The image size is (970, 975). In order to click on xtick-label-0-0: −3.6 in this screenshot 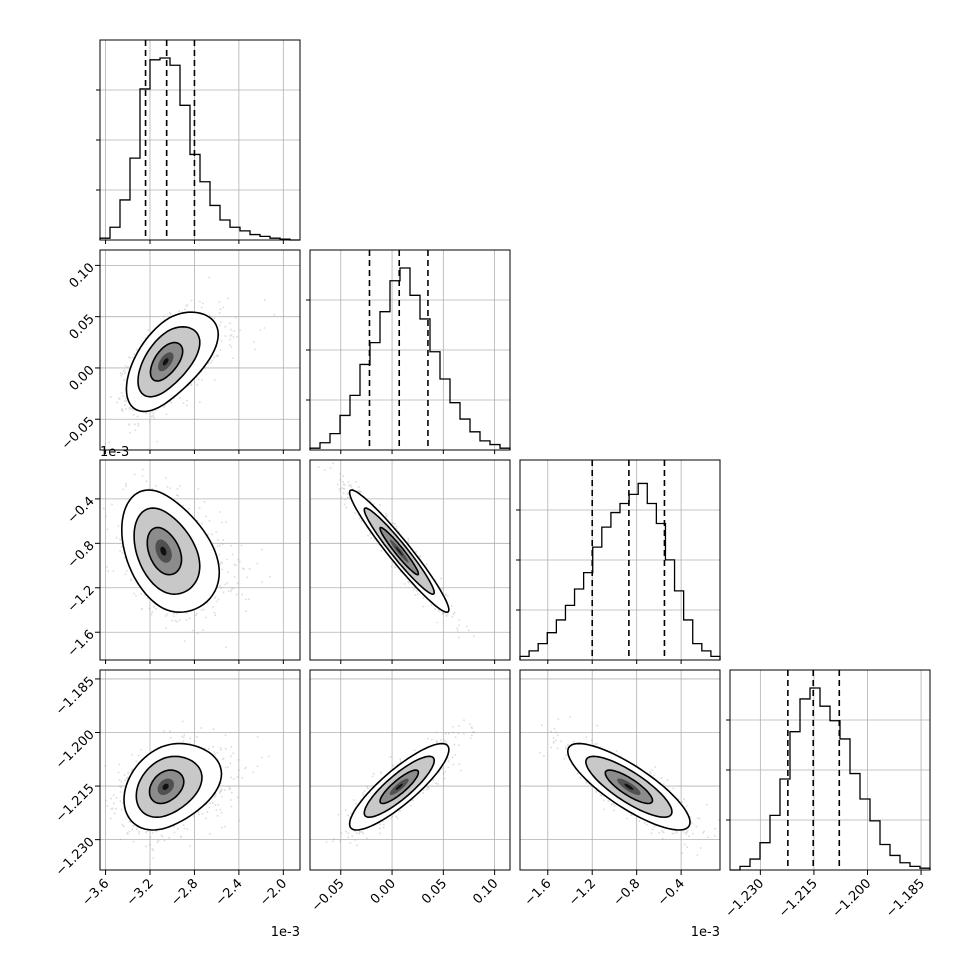, I will do `click(95, 892)`.